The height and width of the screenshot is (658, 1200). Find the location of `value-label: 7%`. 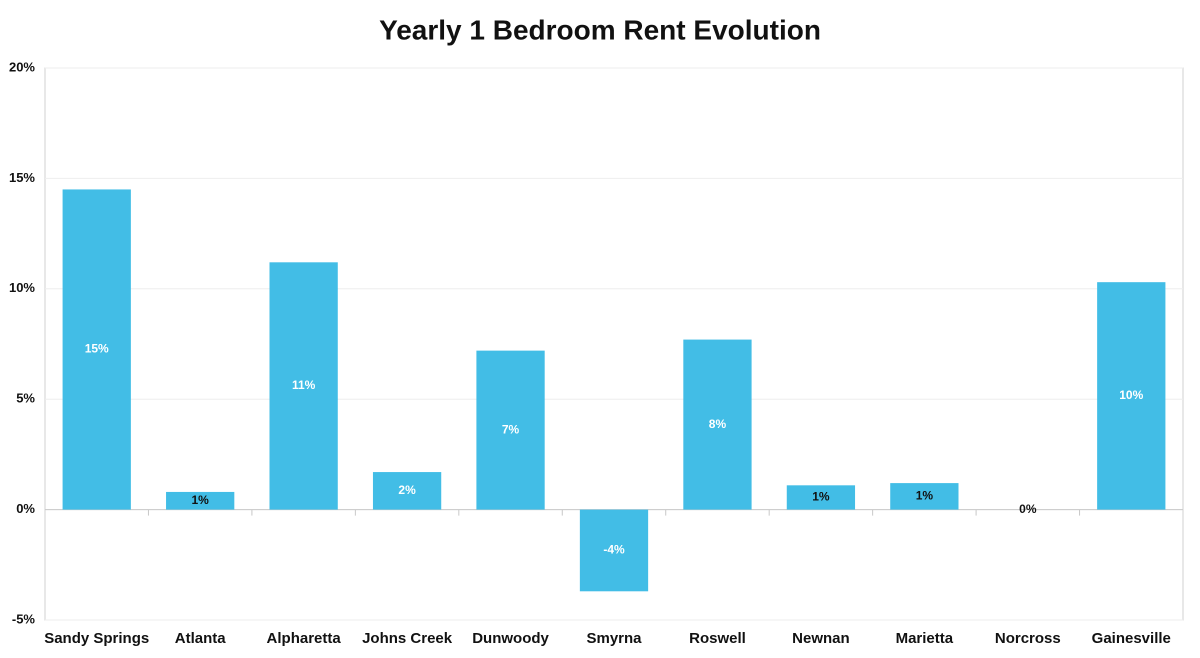

value-label: 7% is located at coordinates (511, 429).